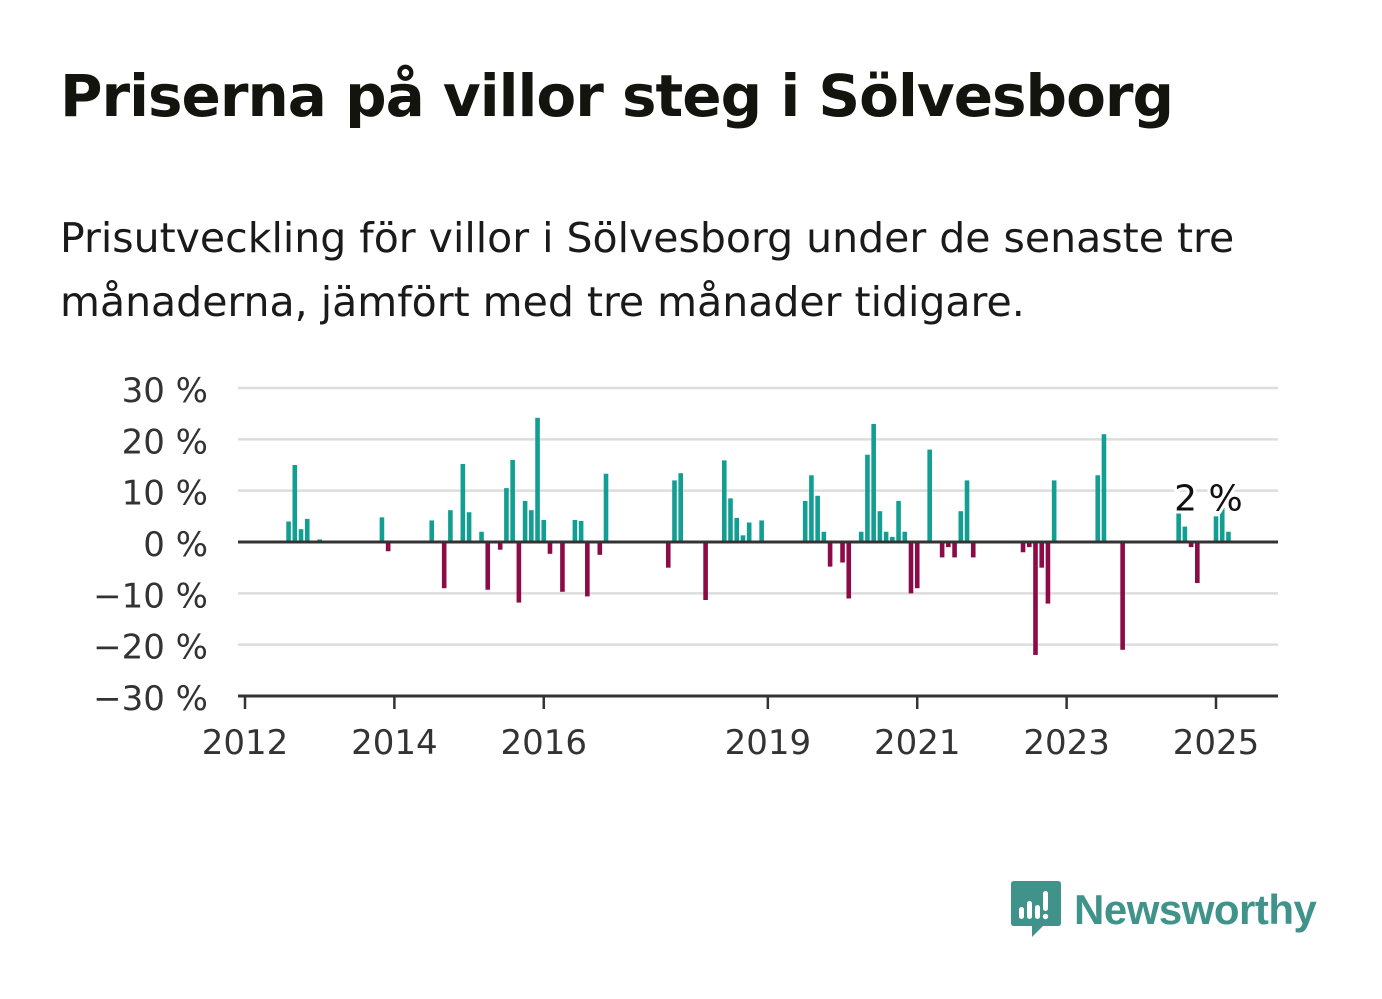 The image size is (1382, 999). What do you see at coordinates (165, 494) in the screenshot?
I see `y-tick-label: 10 %` at bounding box center [165, 494].